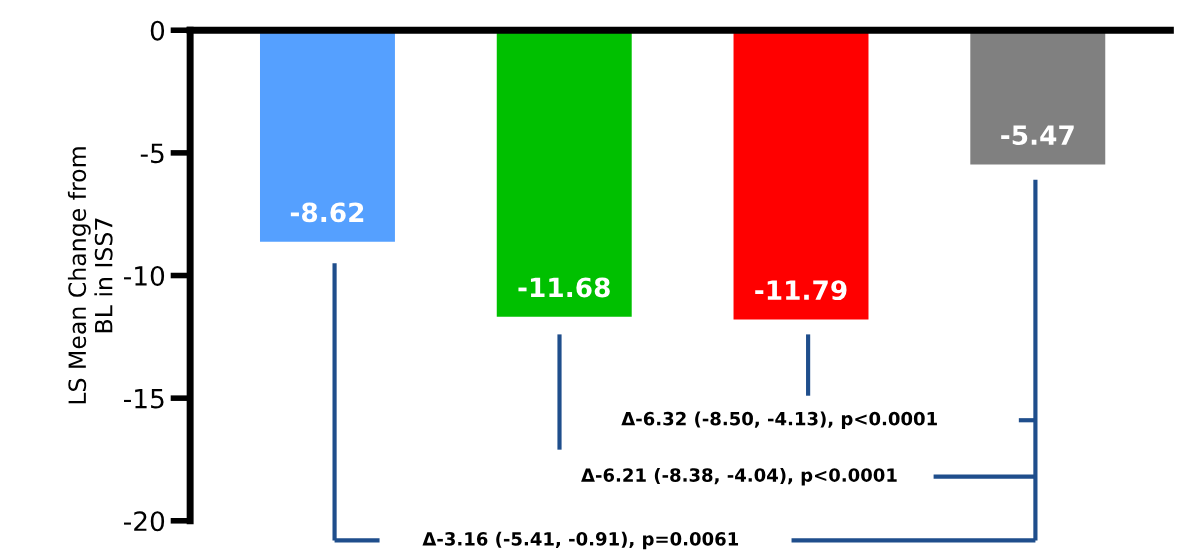 The width and height of the screenshot is (1181, 560). What do you see at coordinates (580, 540) in the screenshot?
I see `text: Δ-3.16 (-5.41, -0.91), p=0.0061` at bounding box center [580, 540].